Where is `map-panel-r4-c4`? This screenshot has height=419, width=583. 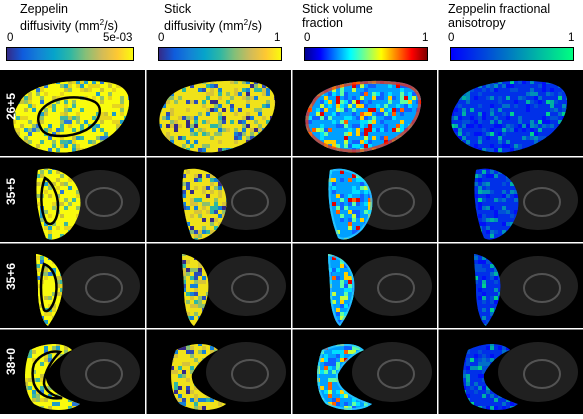 map-panel-r4-c4 is located at coordinates (520, 376).